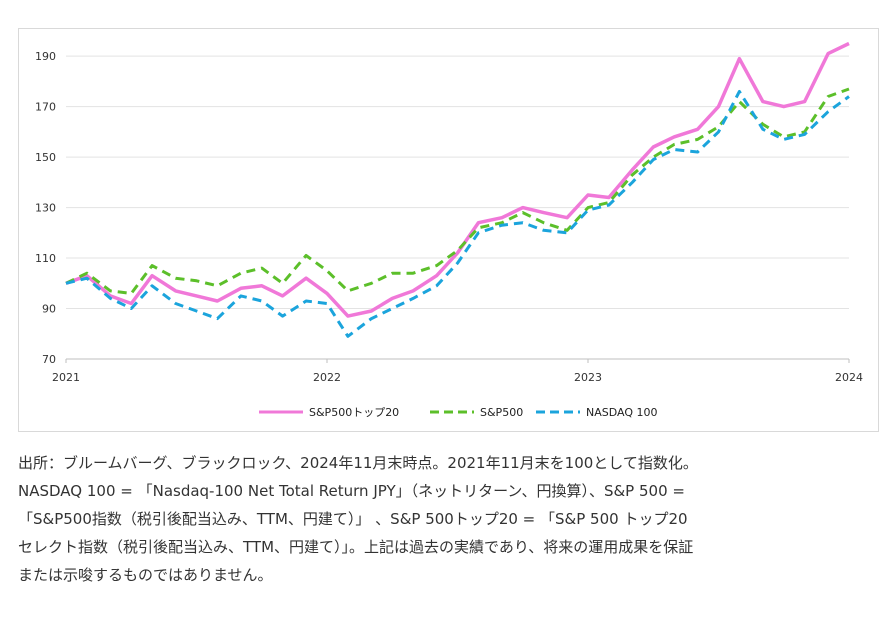 Image resolution: width=886 pixels, height=619 pixels. I want to click on y-tick-label: 130, so click(45, 208).